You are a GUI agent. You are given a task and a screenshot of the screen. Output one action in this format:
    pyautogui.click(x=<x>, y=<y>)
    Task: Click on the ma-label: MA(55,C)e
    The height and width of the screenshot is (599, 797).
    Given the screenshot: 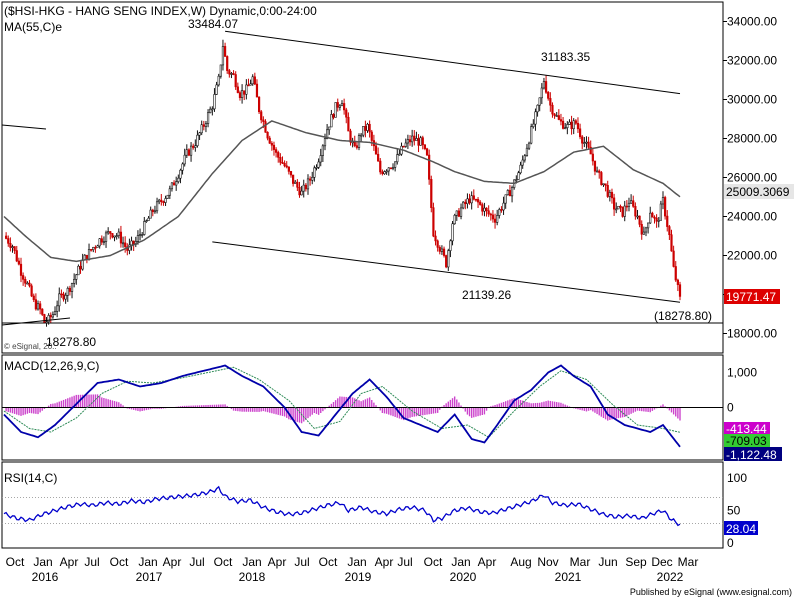 What is the action you would take?
    pyautogui.click(x=33, y=27)
    